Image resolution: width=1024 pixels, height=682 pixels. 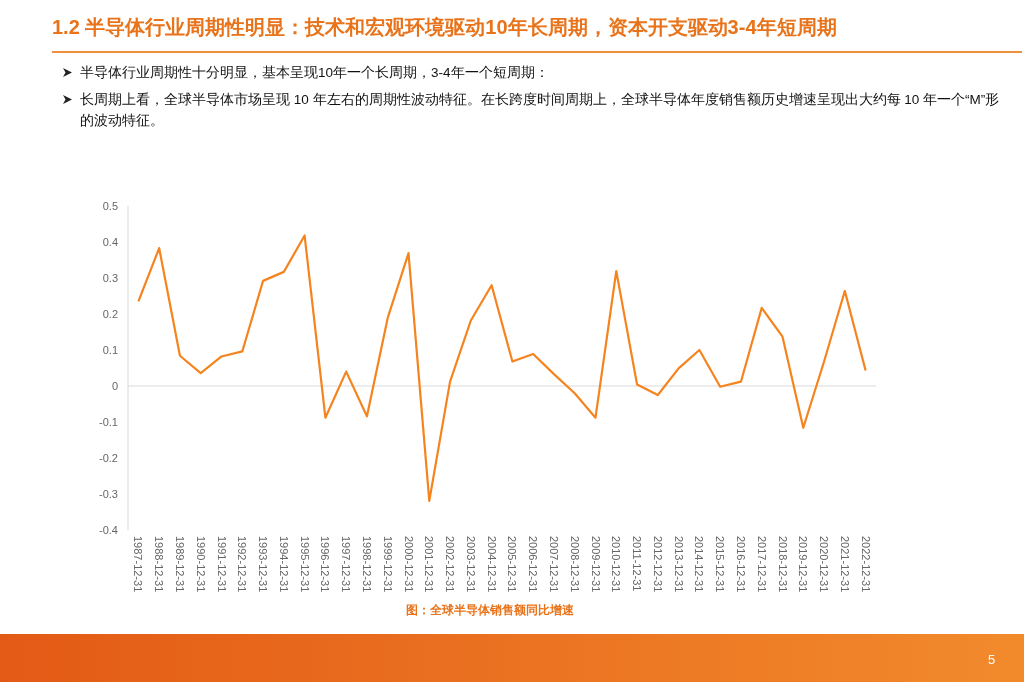 What do you see at coordinates (490, 610) in the screenshot?
I see `text: 图：全球半导体销售额同比增速` at bounding box center [490, 610].